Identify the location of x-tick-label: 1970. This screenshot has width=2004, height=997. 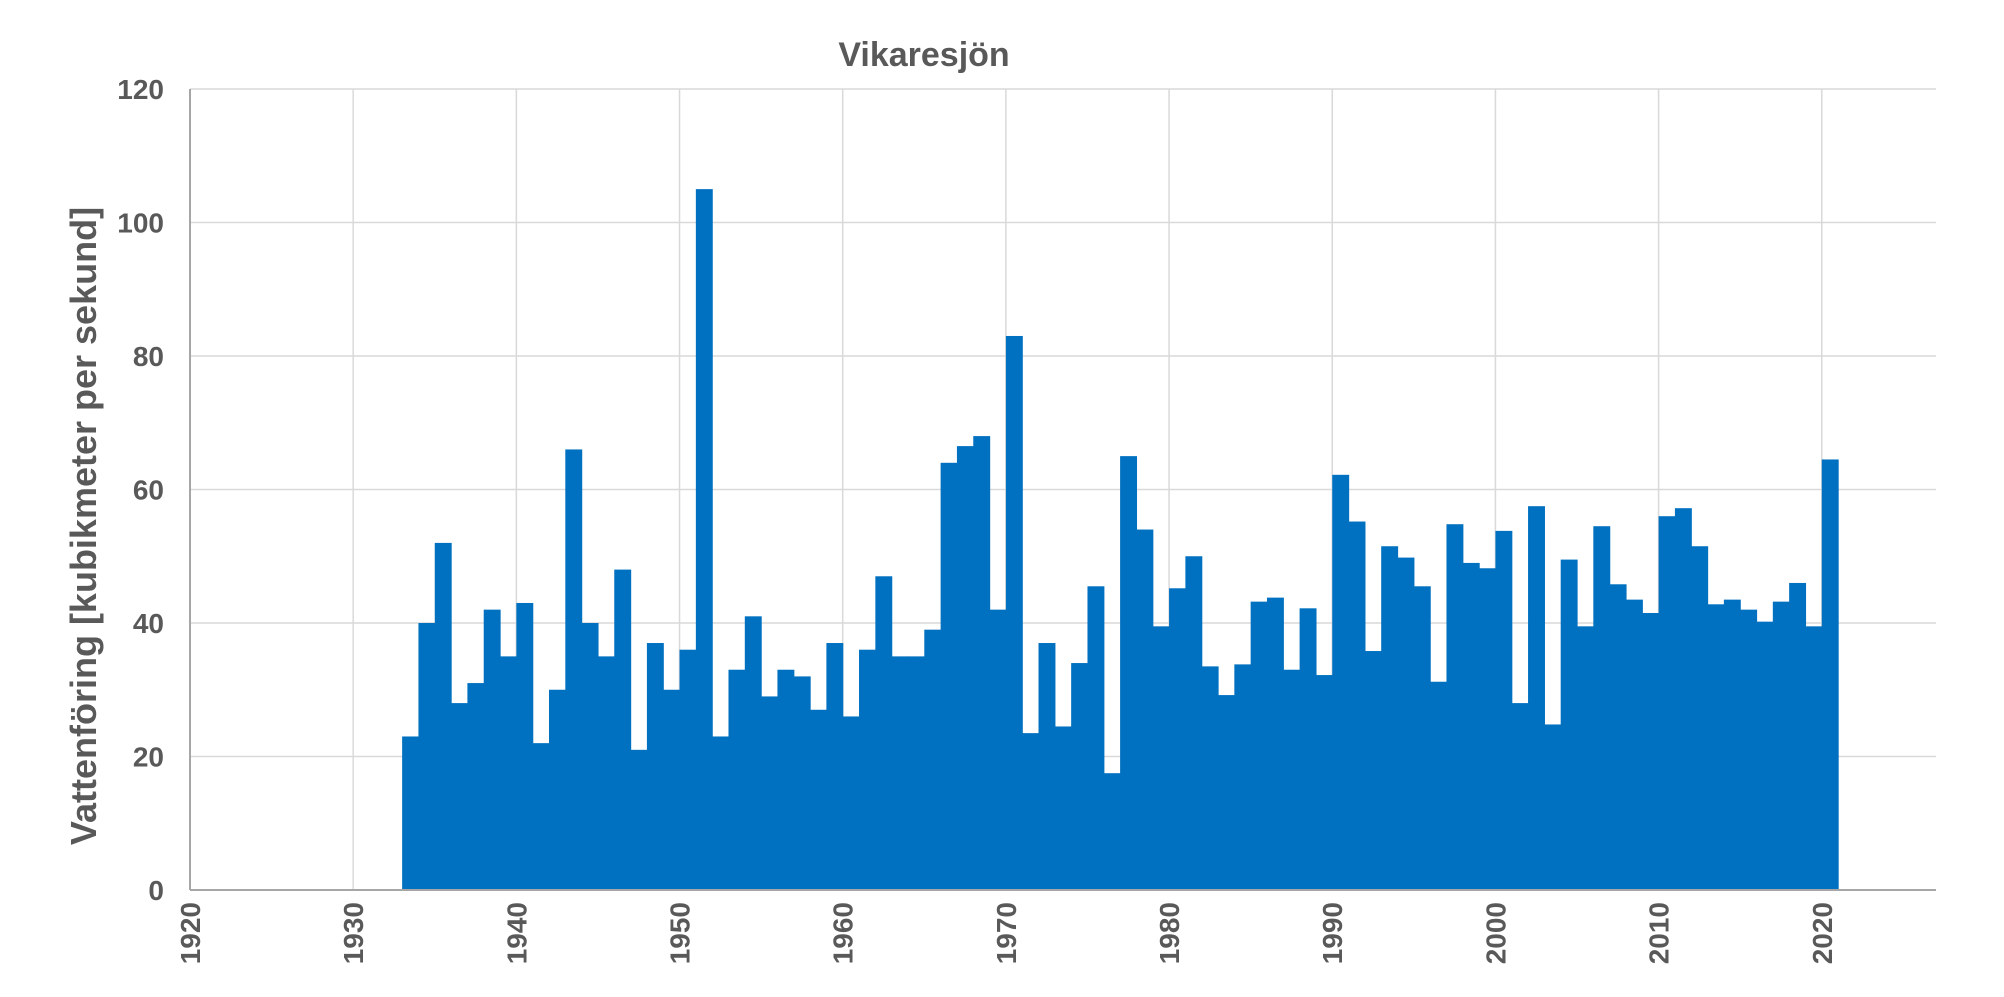
(1006, 933).